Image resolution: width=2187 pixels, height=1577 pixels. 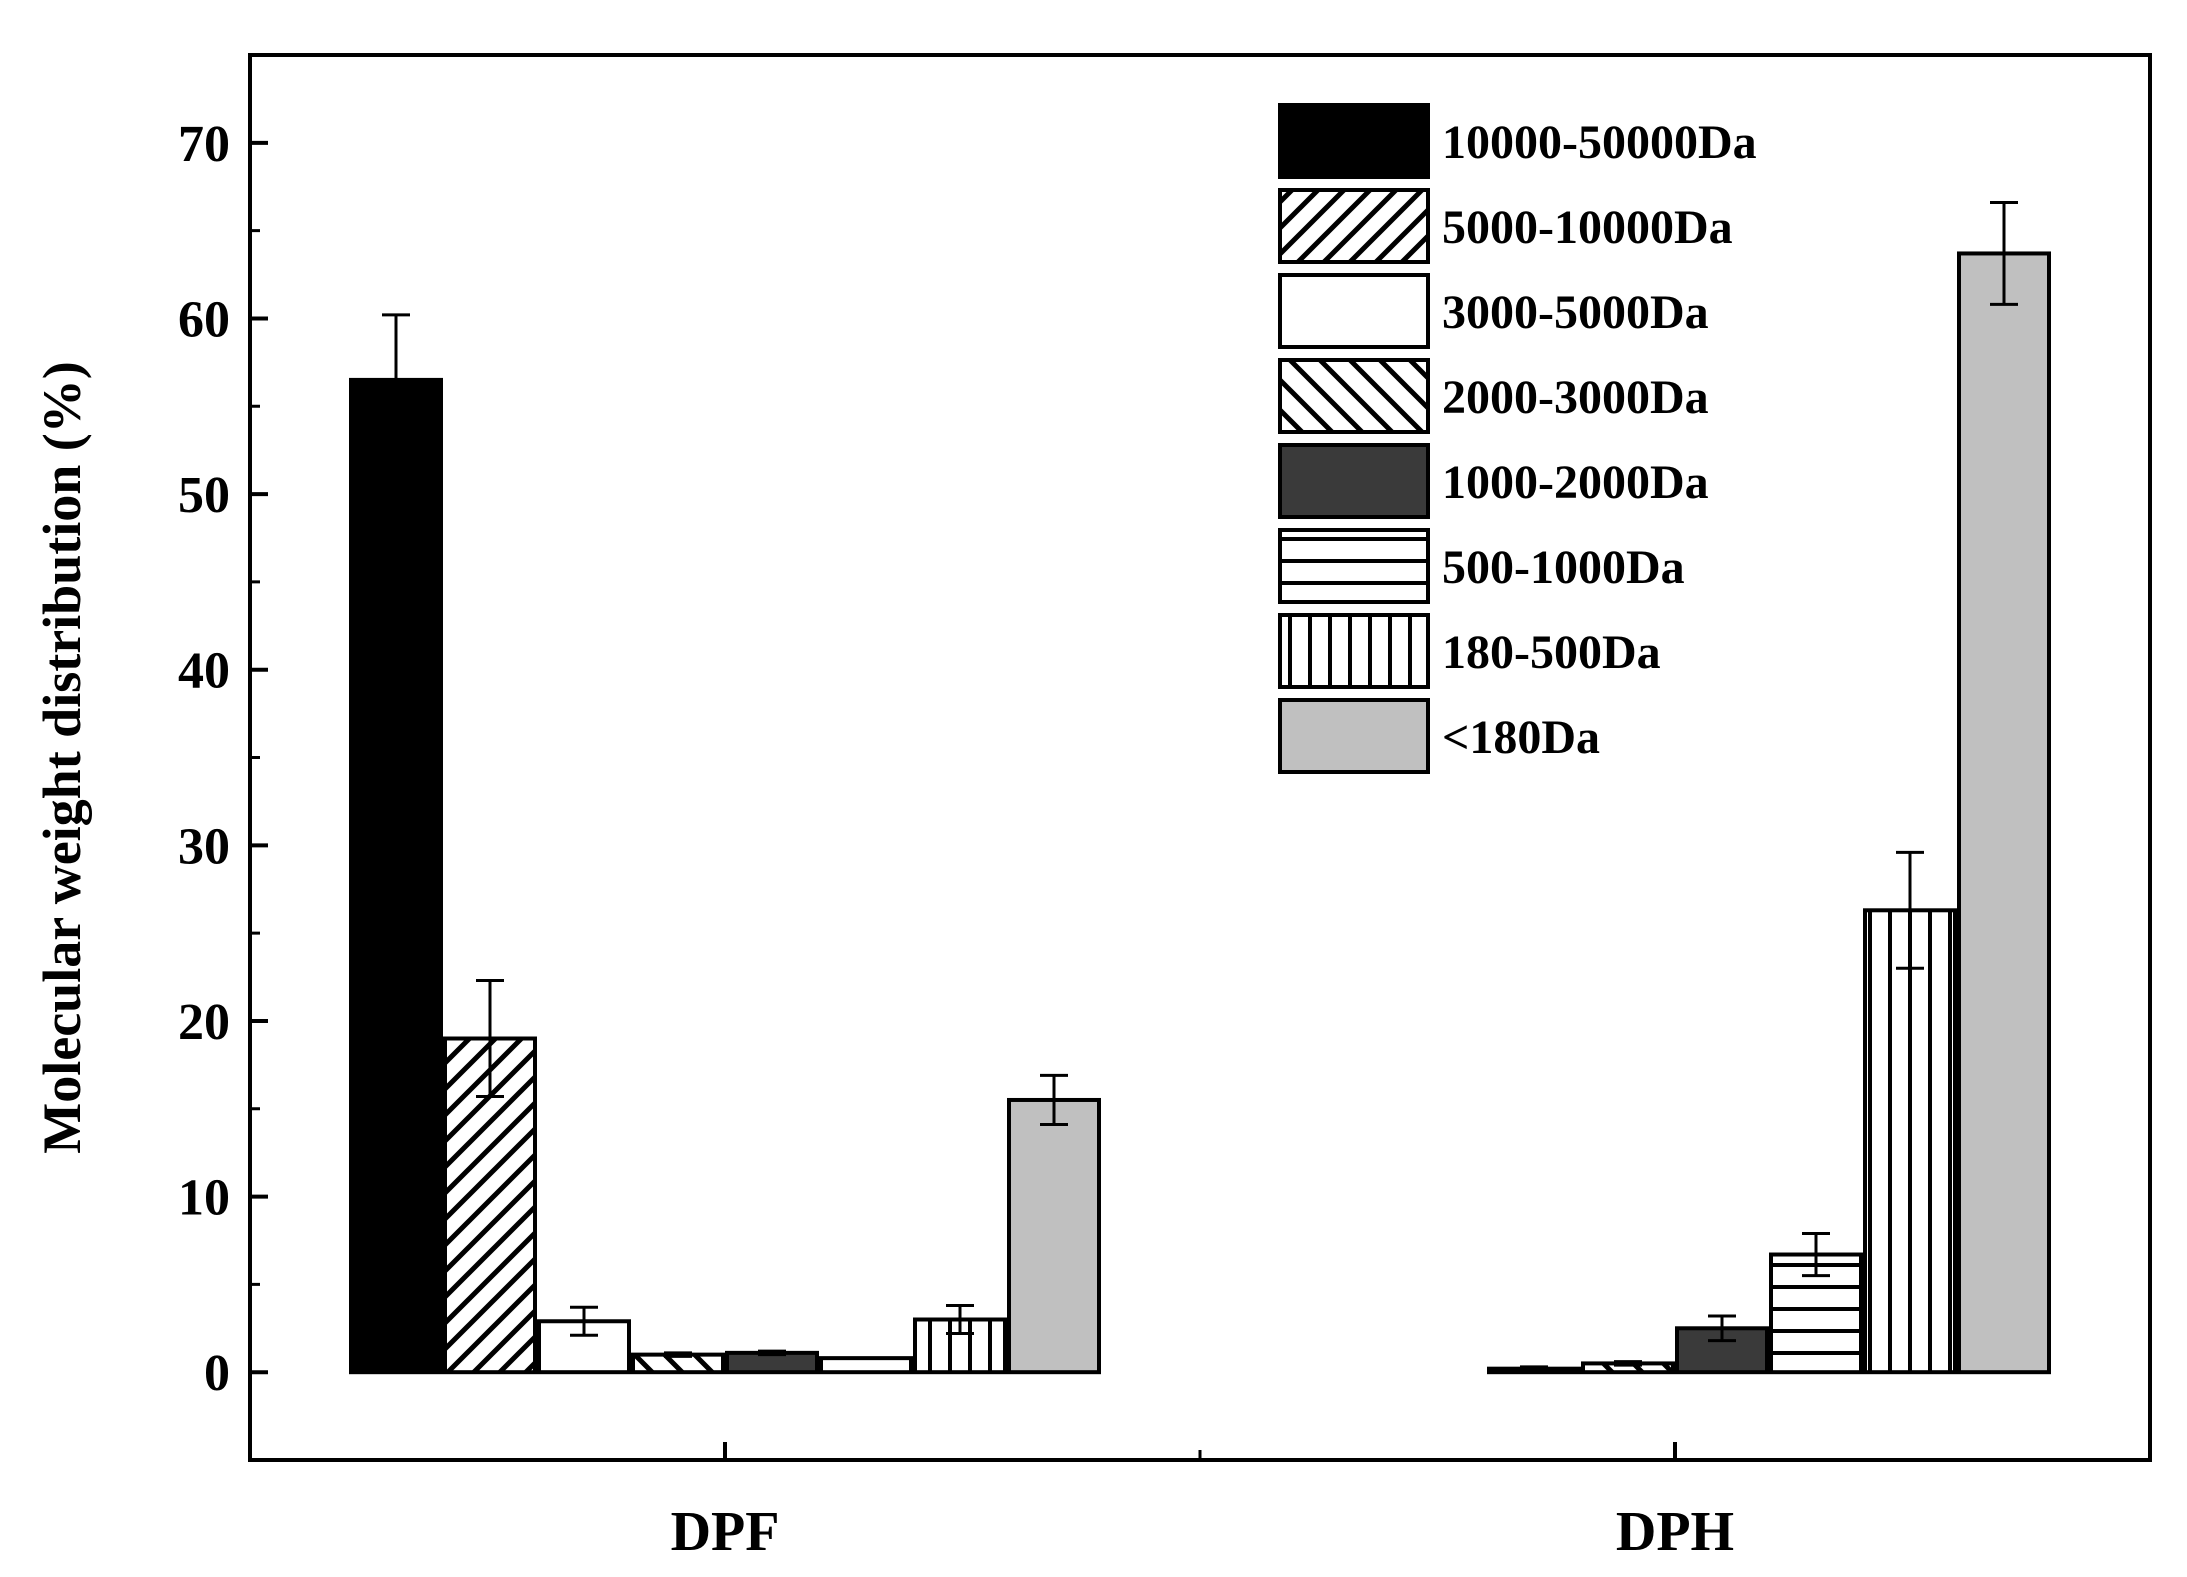 What do you see at coordinates (1521, 737) in the screenshot?
I see `legend-label-7: <180Da` at bounding box center [1521, 737].